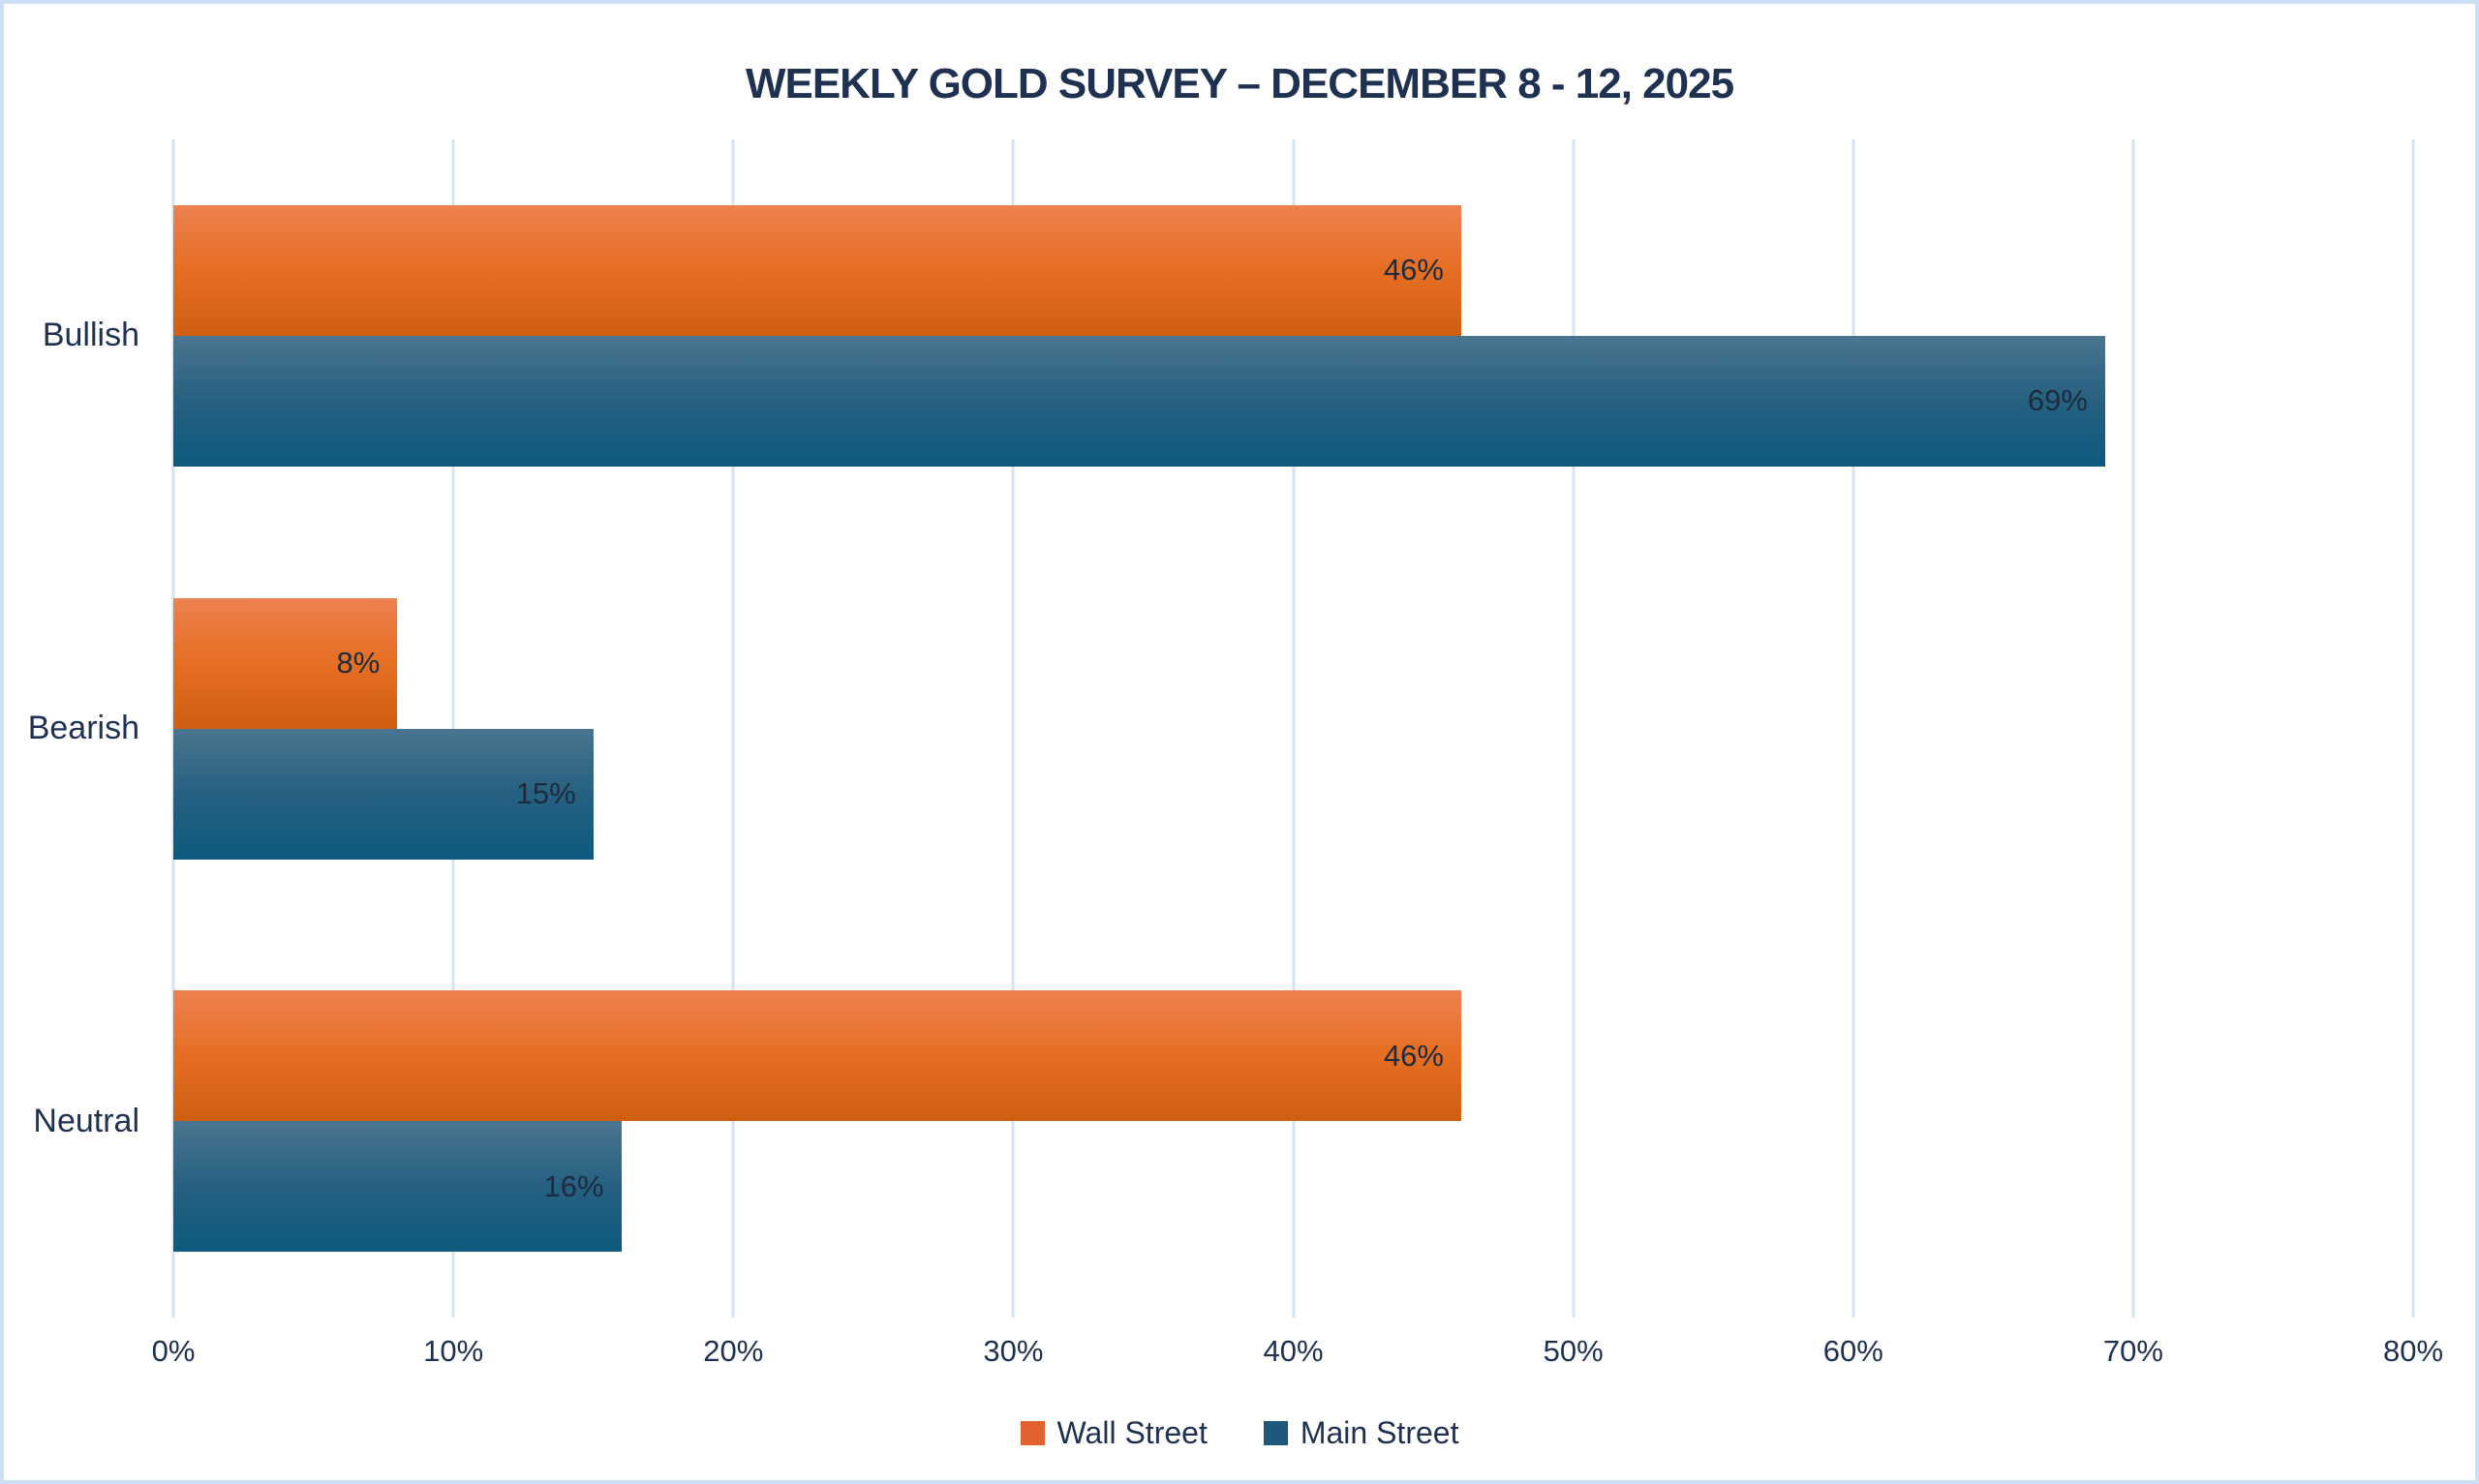 This screenshot has width=2479, height=1484. I want to click on x-tick-label: 40%, so click(1293, 1351).